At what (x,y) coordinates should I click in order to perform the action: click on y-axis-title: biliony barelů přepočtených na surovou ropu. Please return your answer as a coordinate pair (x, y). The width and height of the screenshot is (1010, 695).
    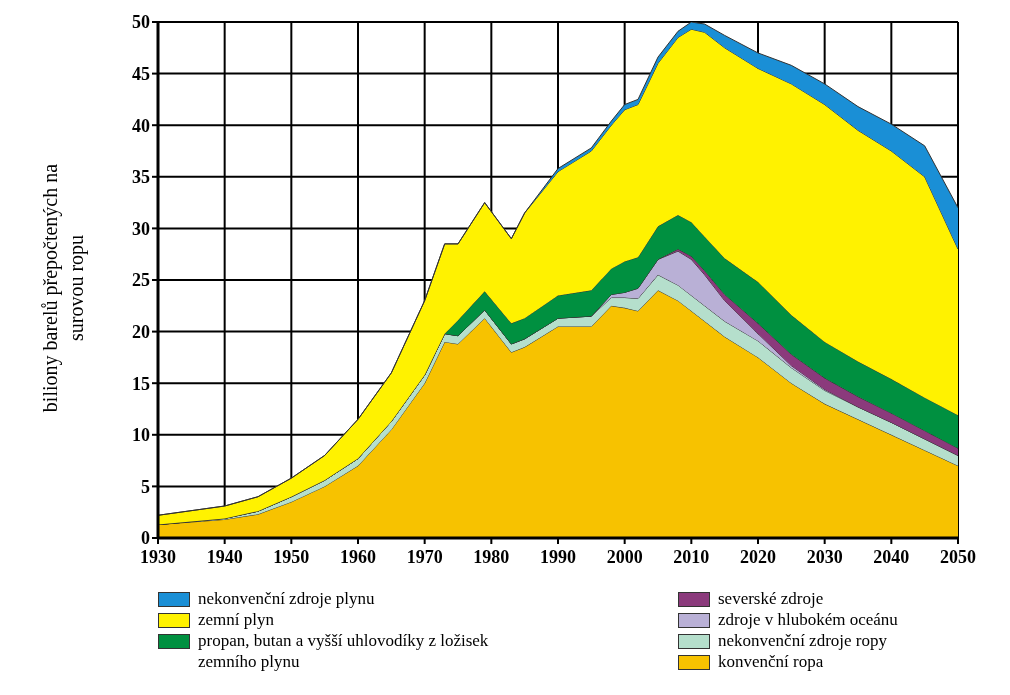
    Looking at the image, I should click on (63, 288).